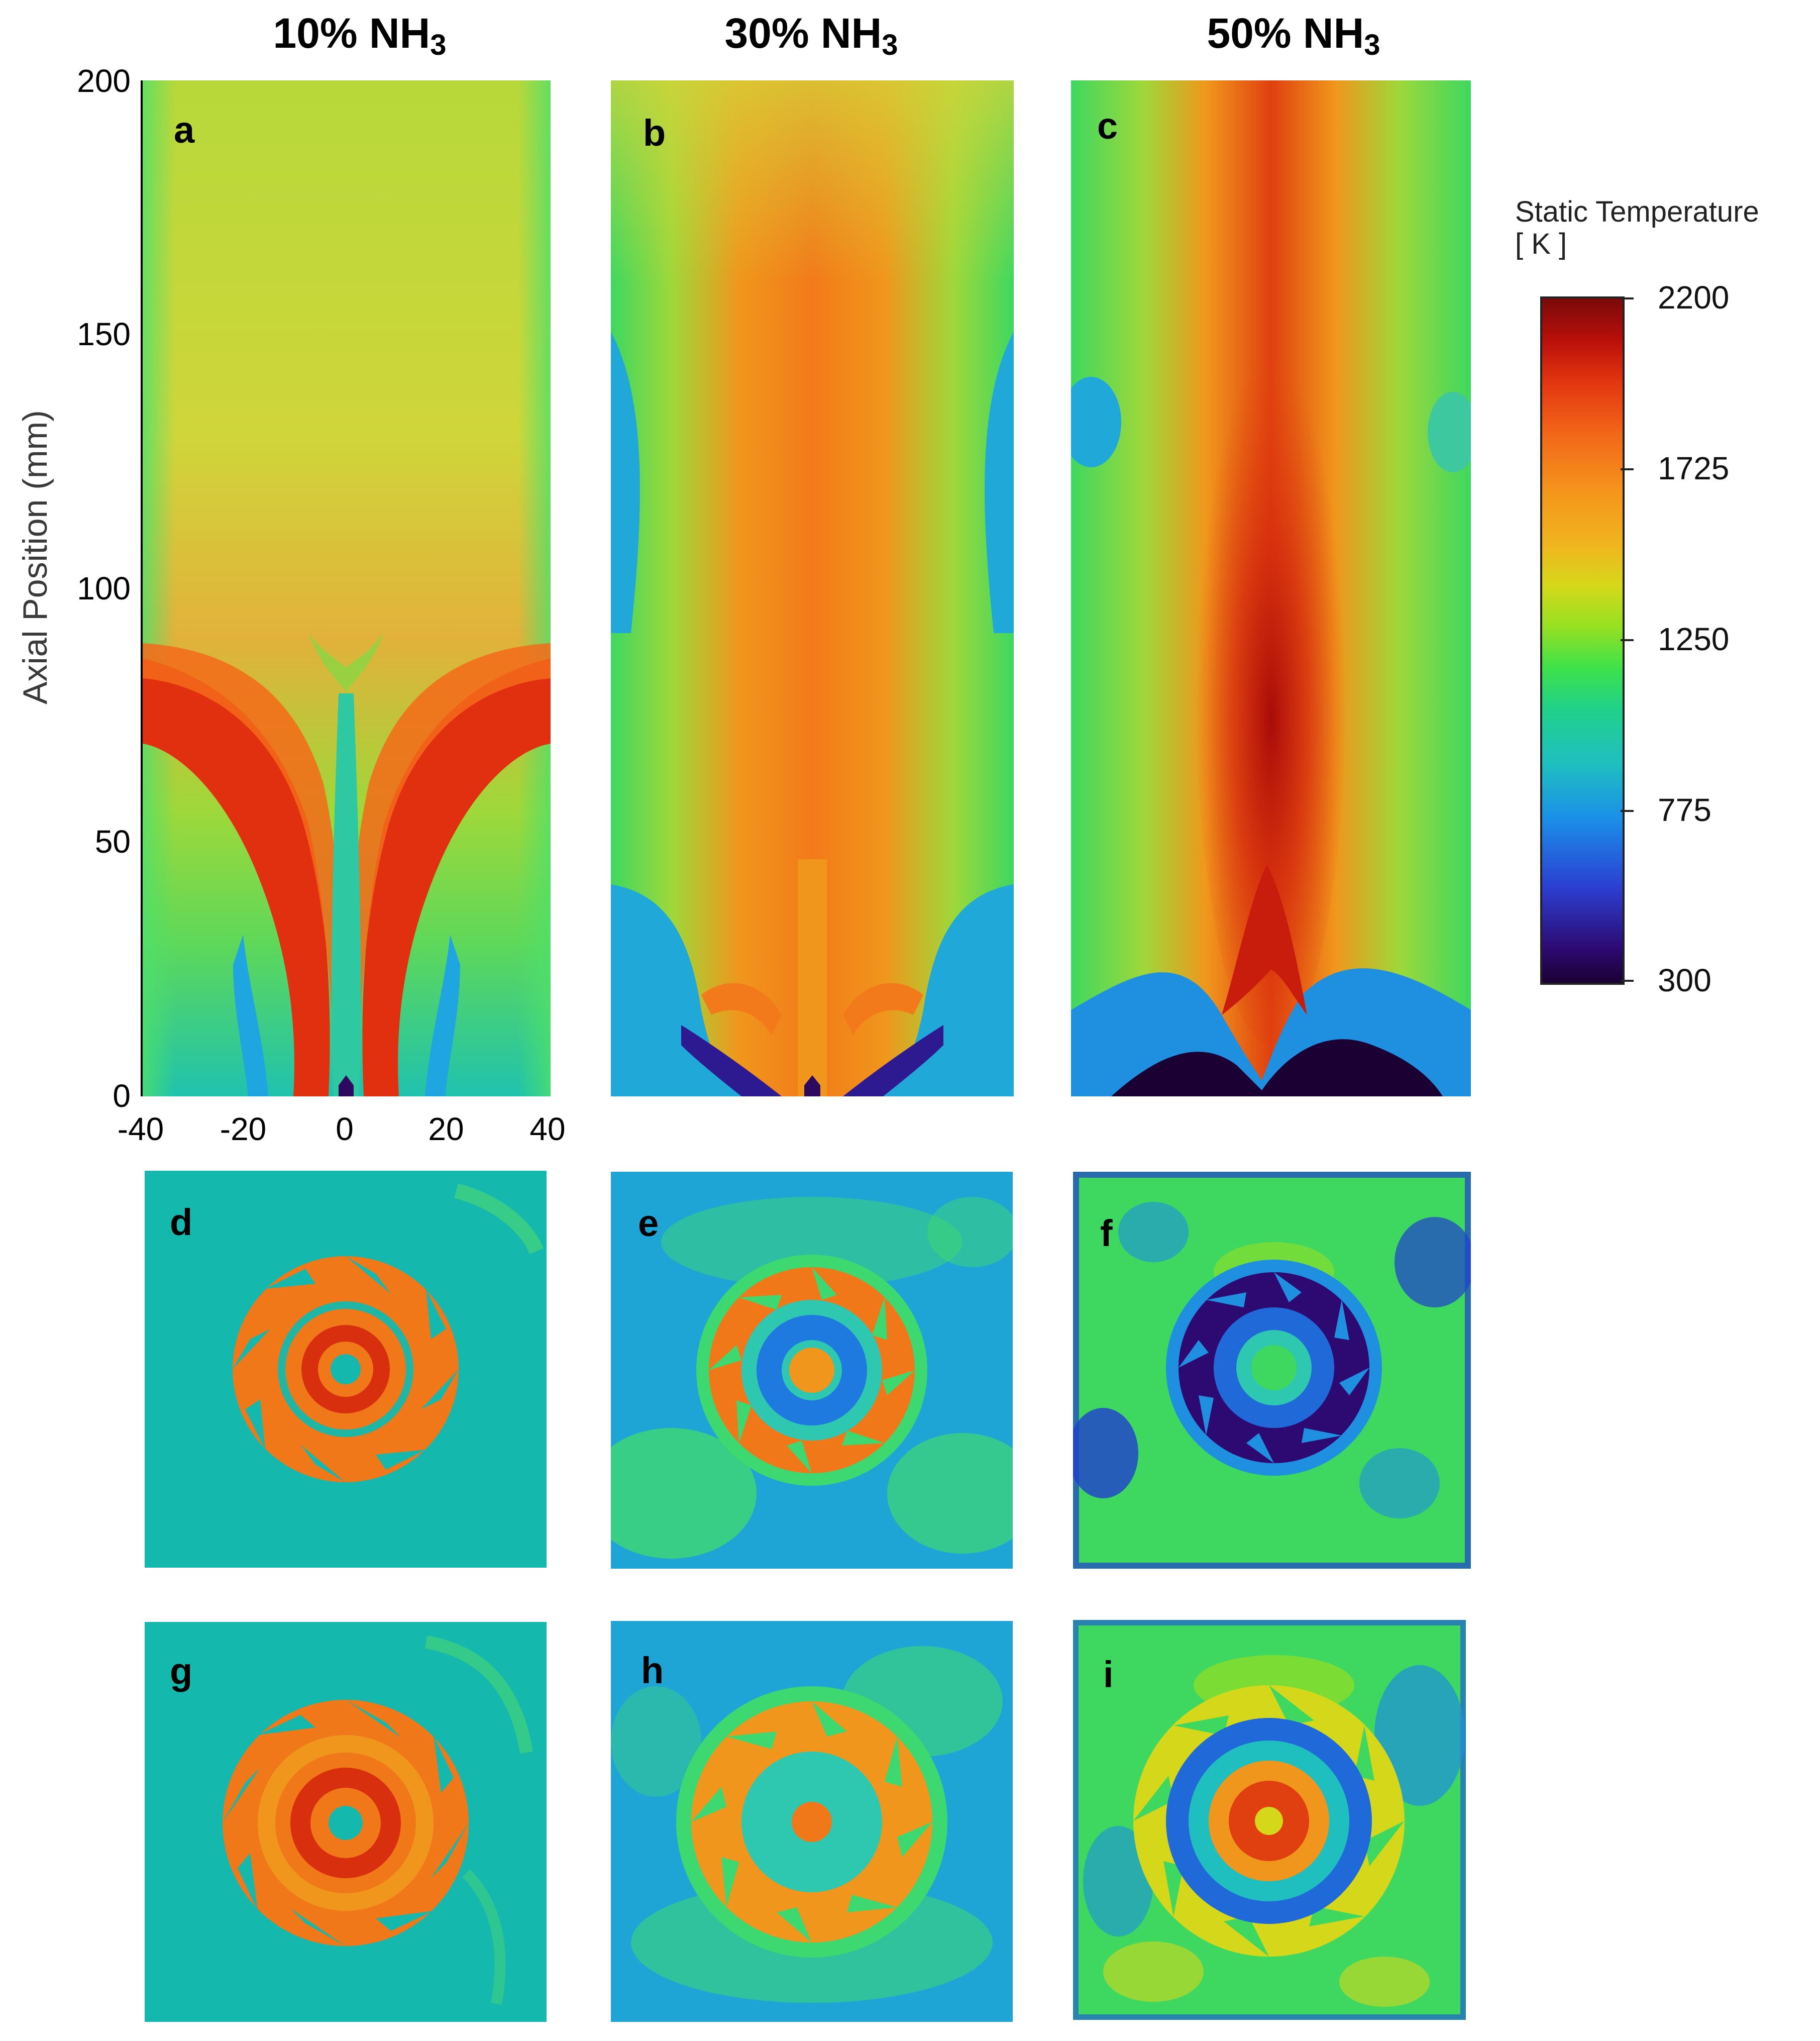 Image resolution: width=1820 pixels, height=2041 pixels. I want to click on colorbar-tick-label: 775, so click(1685, 810).